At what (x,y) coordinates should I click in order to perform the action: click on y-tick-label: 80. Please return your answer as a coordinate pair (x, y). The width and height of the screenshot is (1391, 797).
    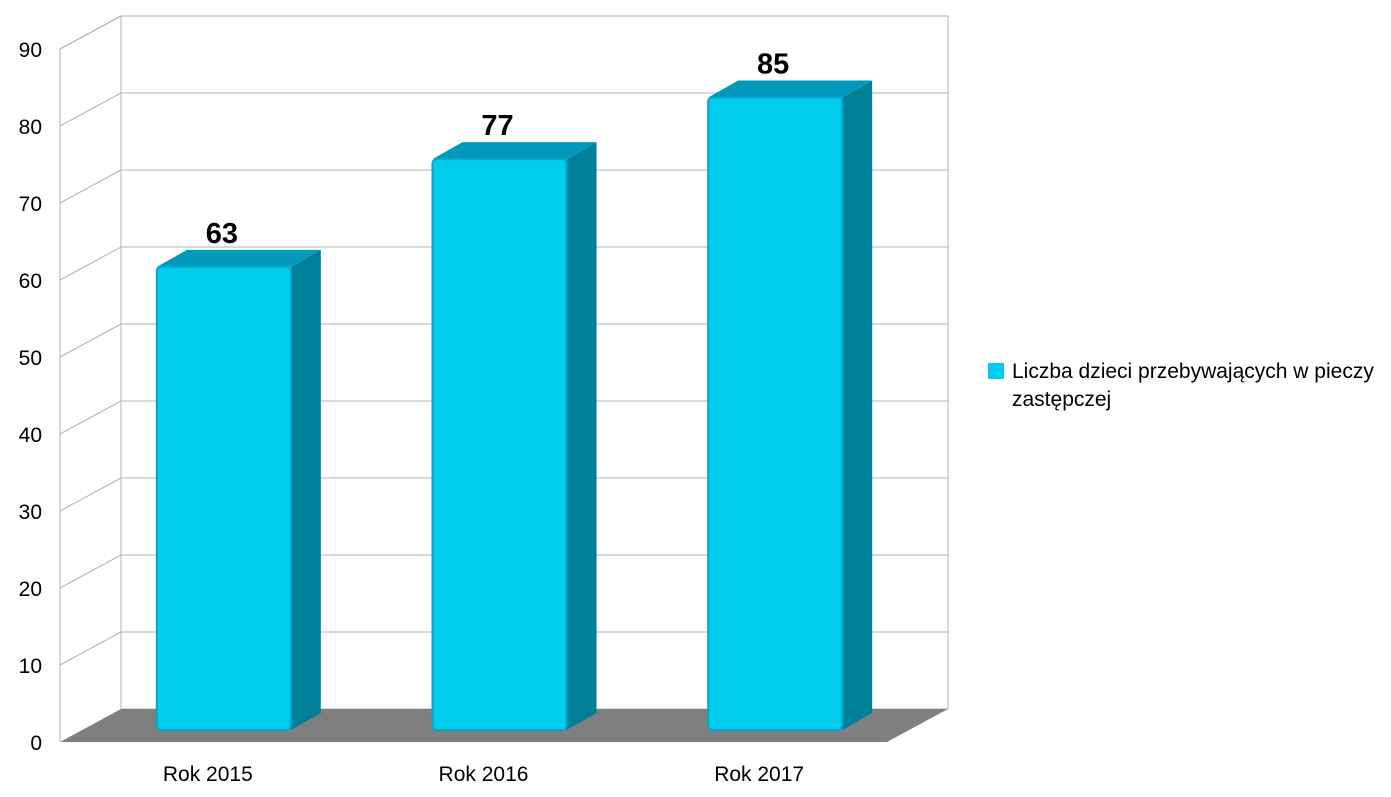
    Looking at the image, I should click on (30, 127).